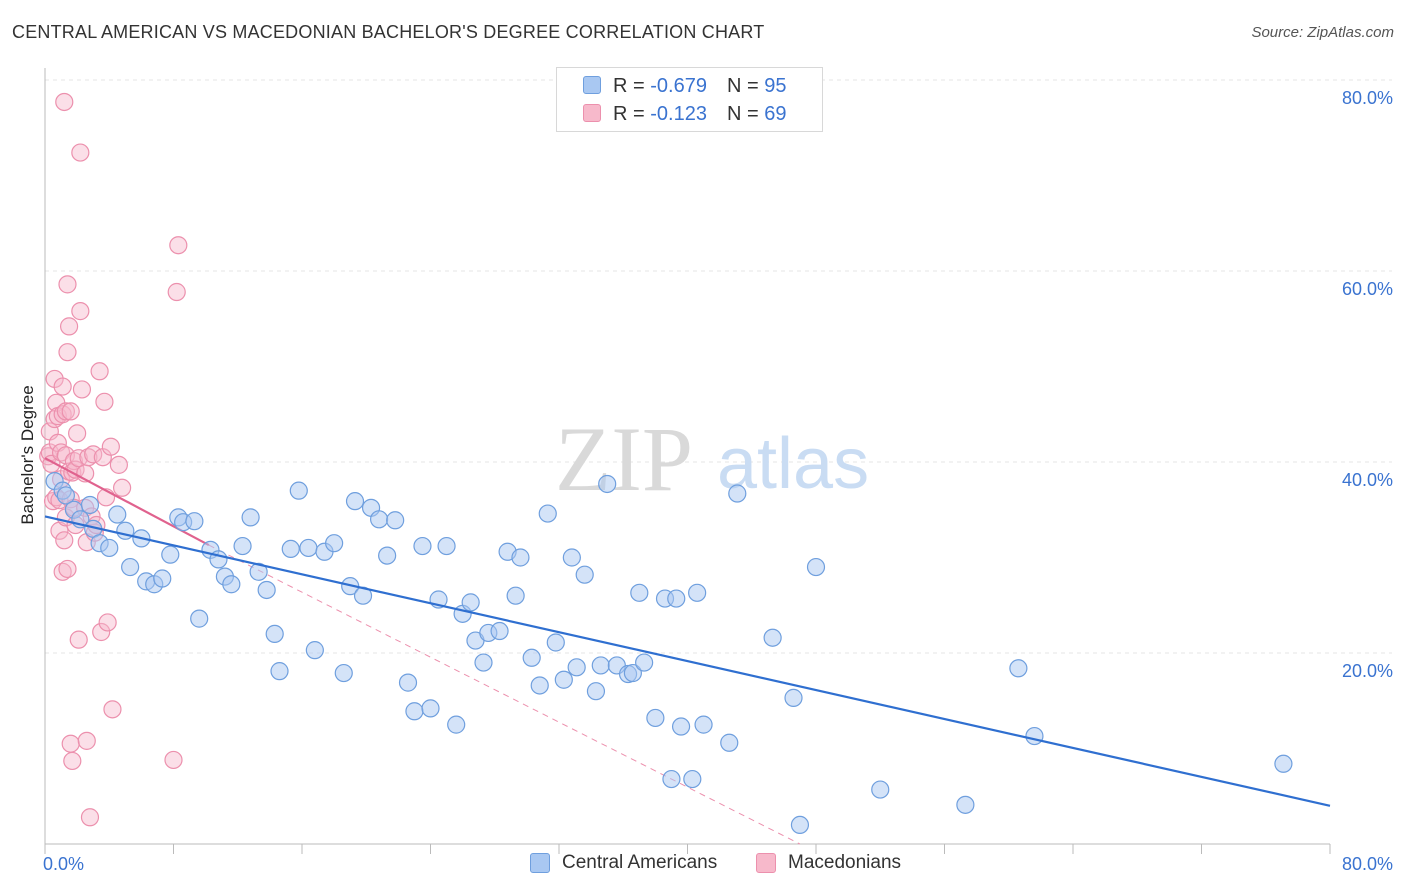 The width and height of the screenshot is (1406, 892). What do you see at coordinates (1367, 480) in the screenshot?
I see `y-tick-label: 40.0%` at bounding box center [1367, 480].